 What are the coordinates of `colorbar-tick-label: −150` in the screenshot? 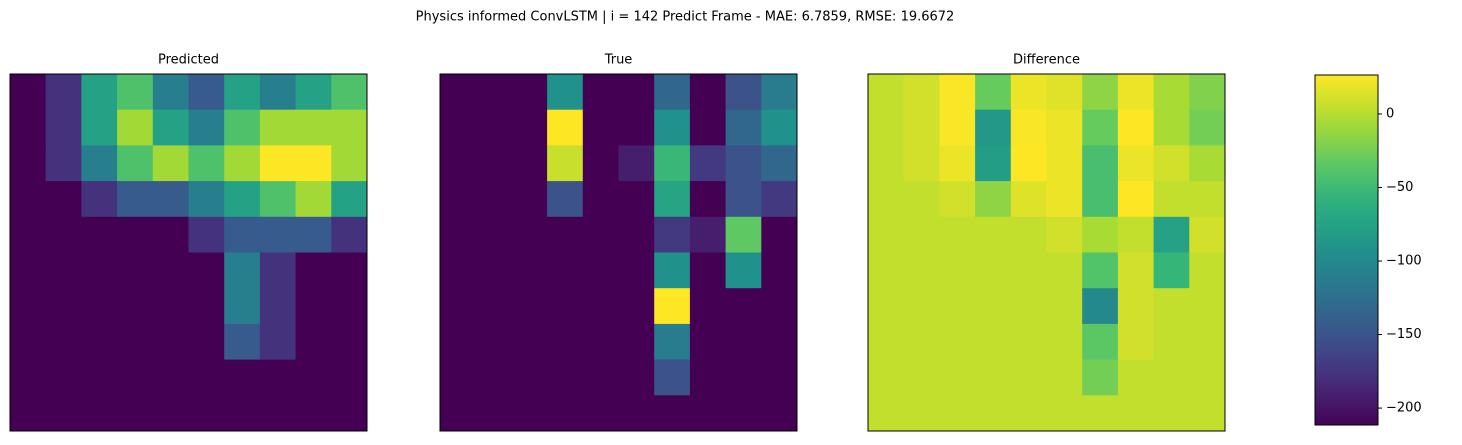 It's located at (1404, 334).